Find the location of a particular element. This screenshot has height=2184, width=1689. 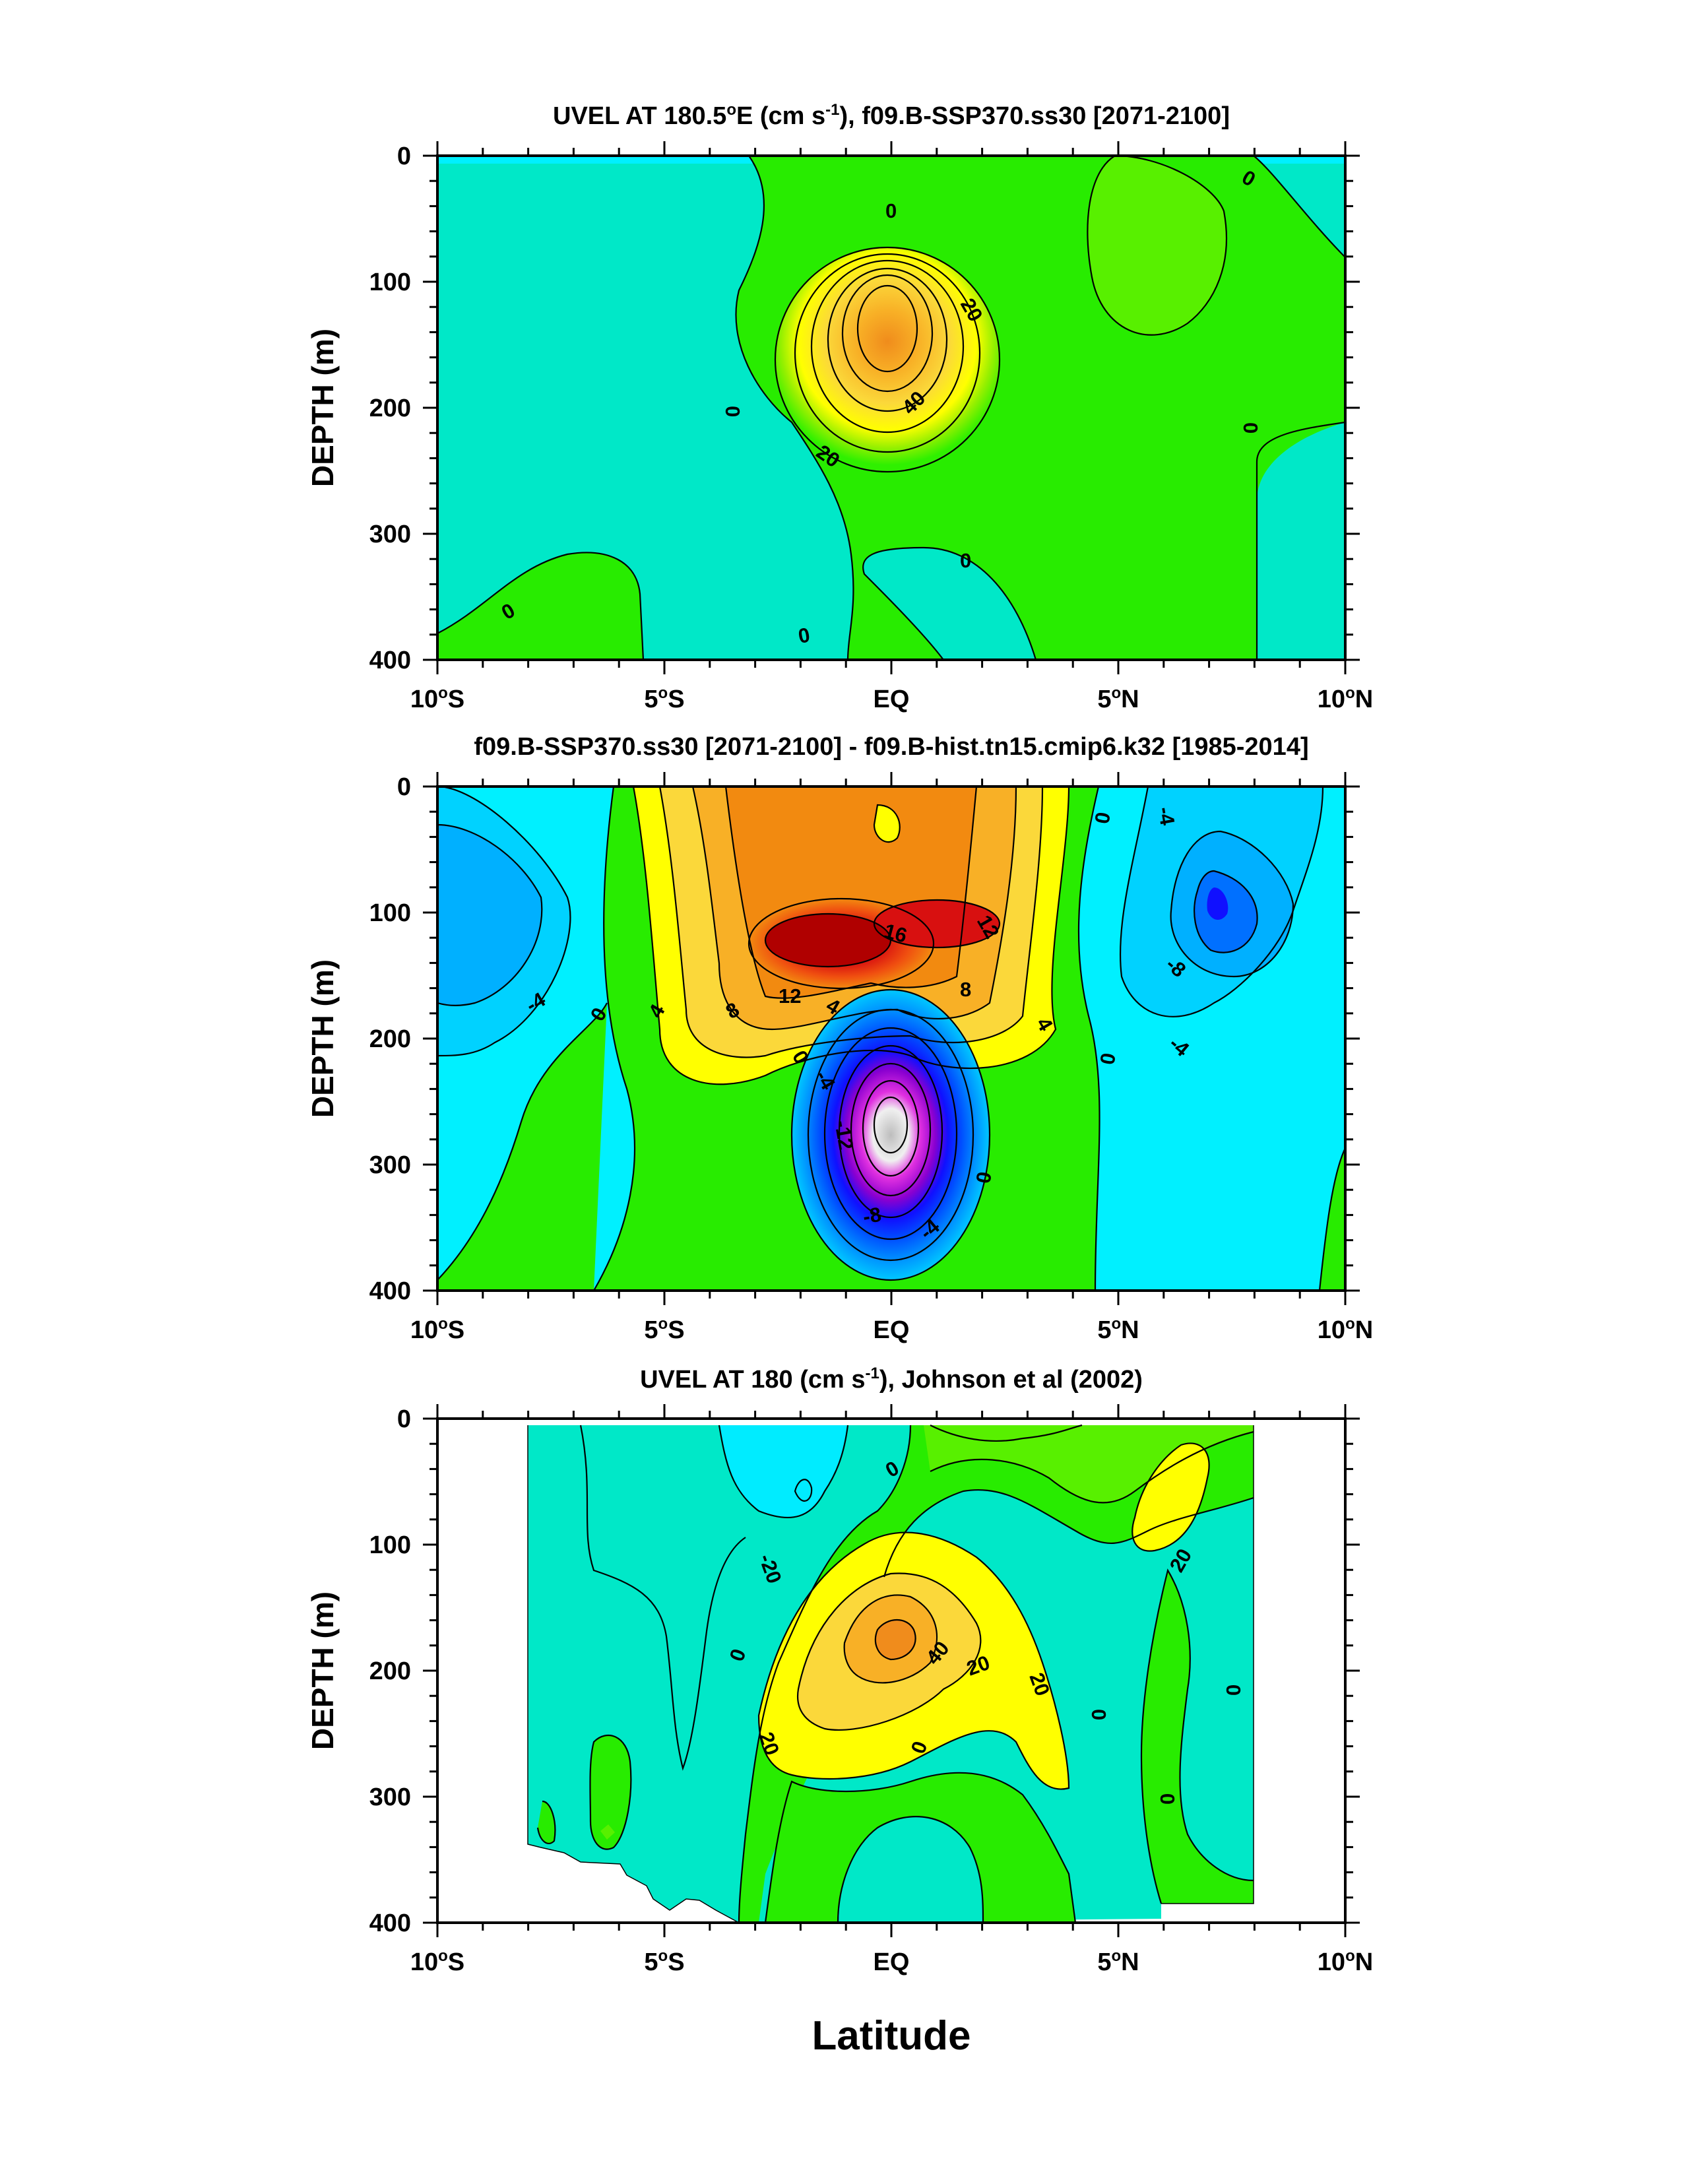

contour-label: 12 is located at coordinates (790, 996).